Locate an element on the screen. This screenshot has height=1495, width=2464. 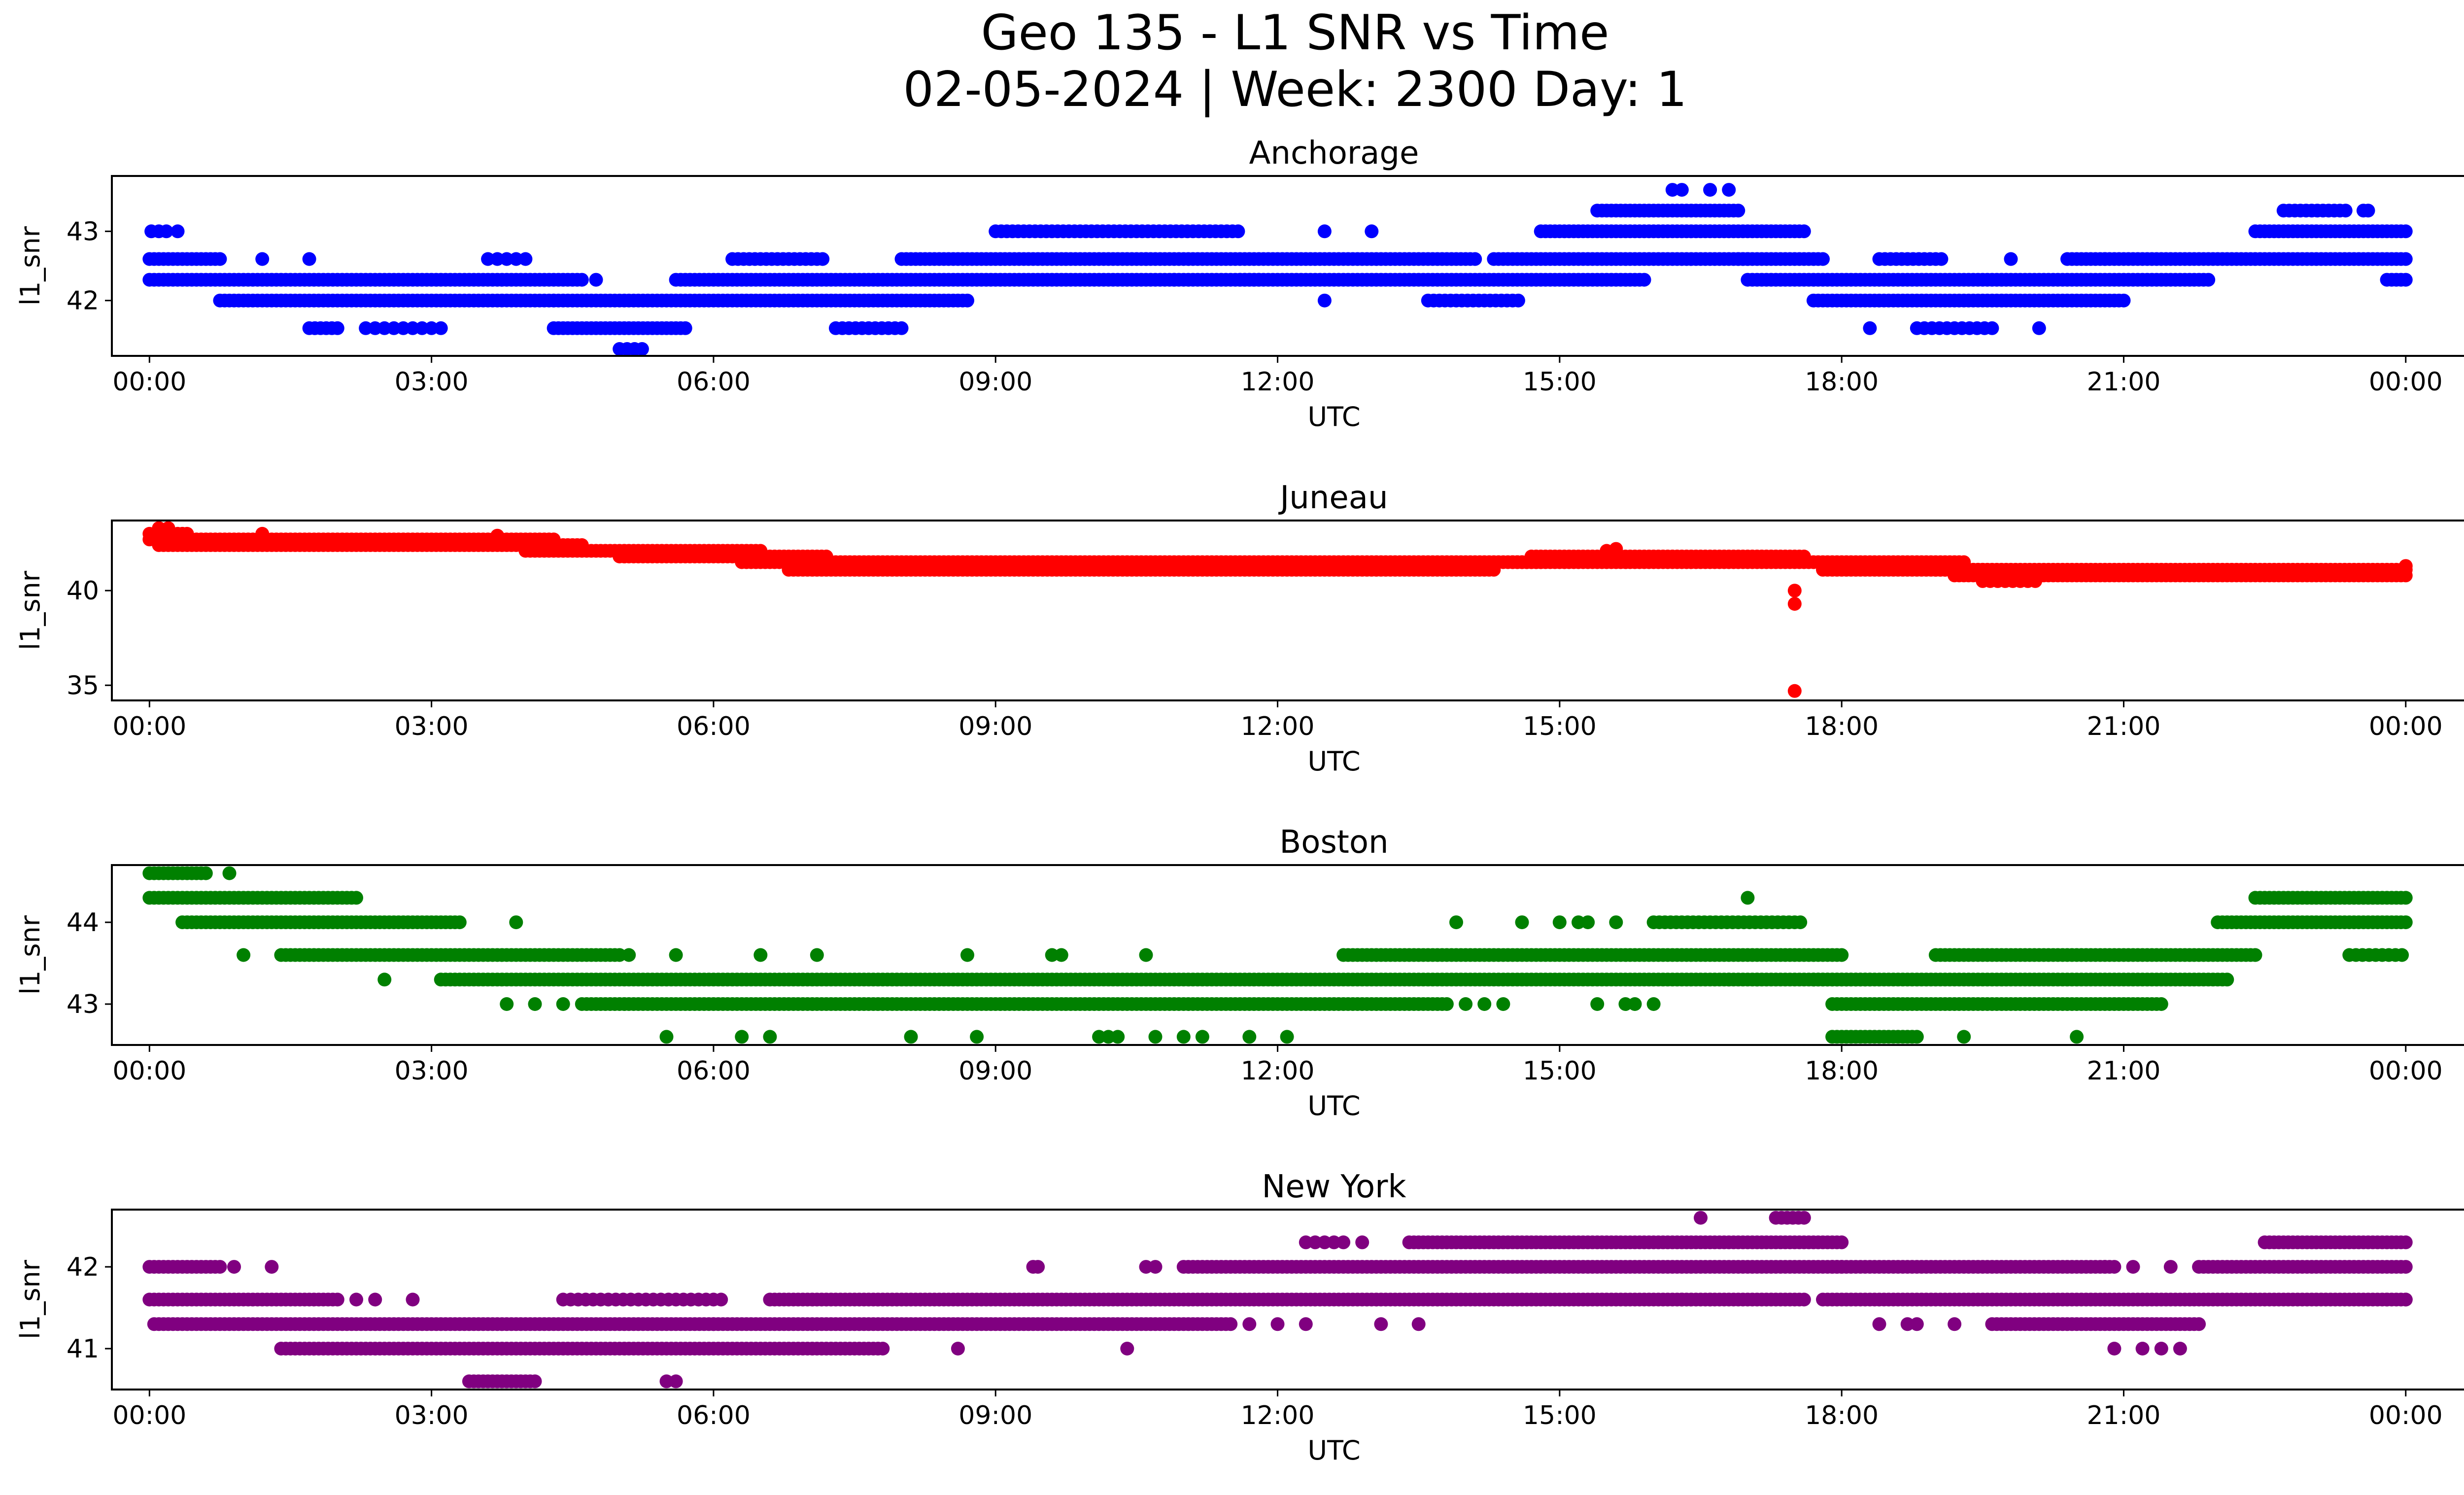
x-tick-label: 21:00 is located at coordinates (2124, 726).